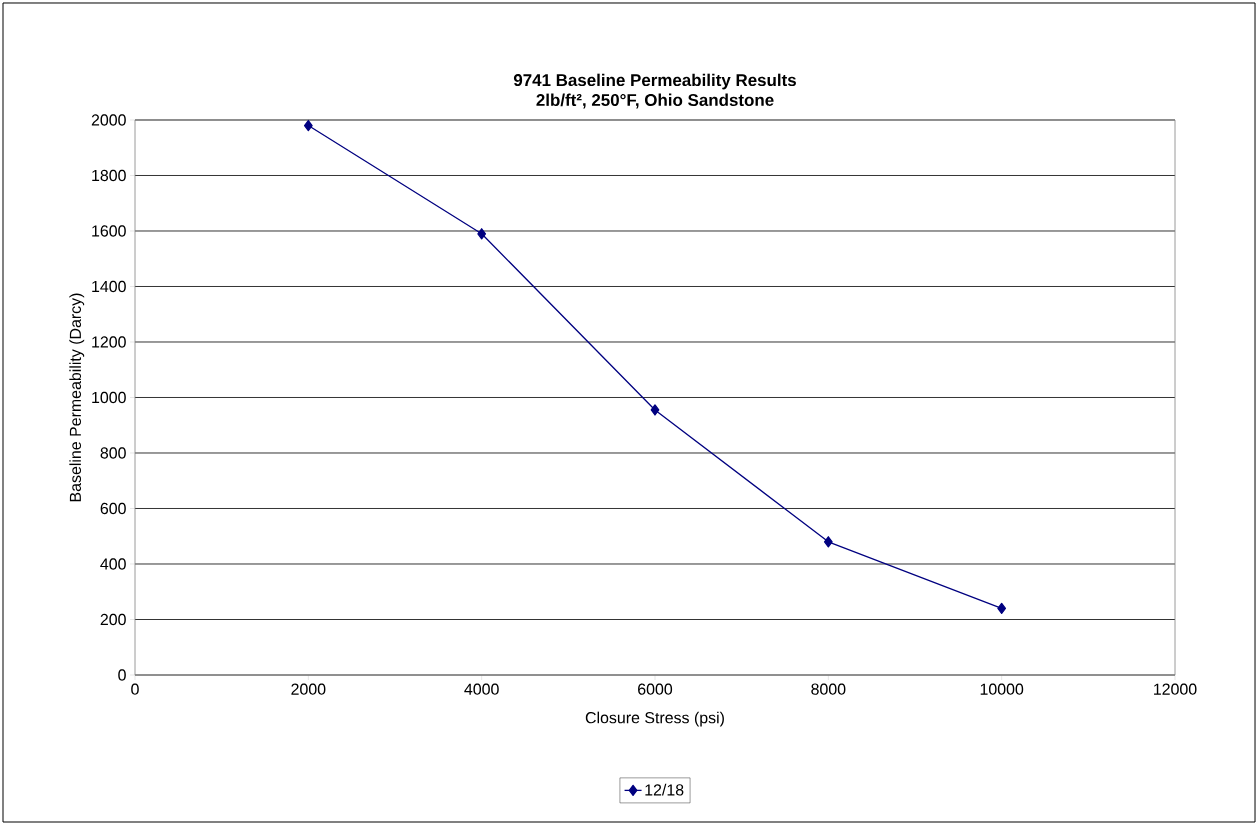 Image resolution: width=1258 pixels, height=825 pixels. Describe the element at coordinates (109, 342) in the screenshot. I see `y-tick-label: 1200` at that location.